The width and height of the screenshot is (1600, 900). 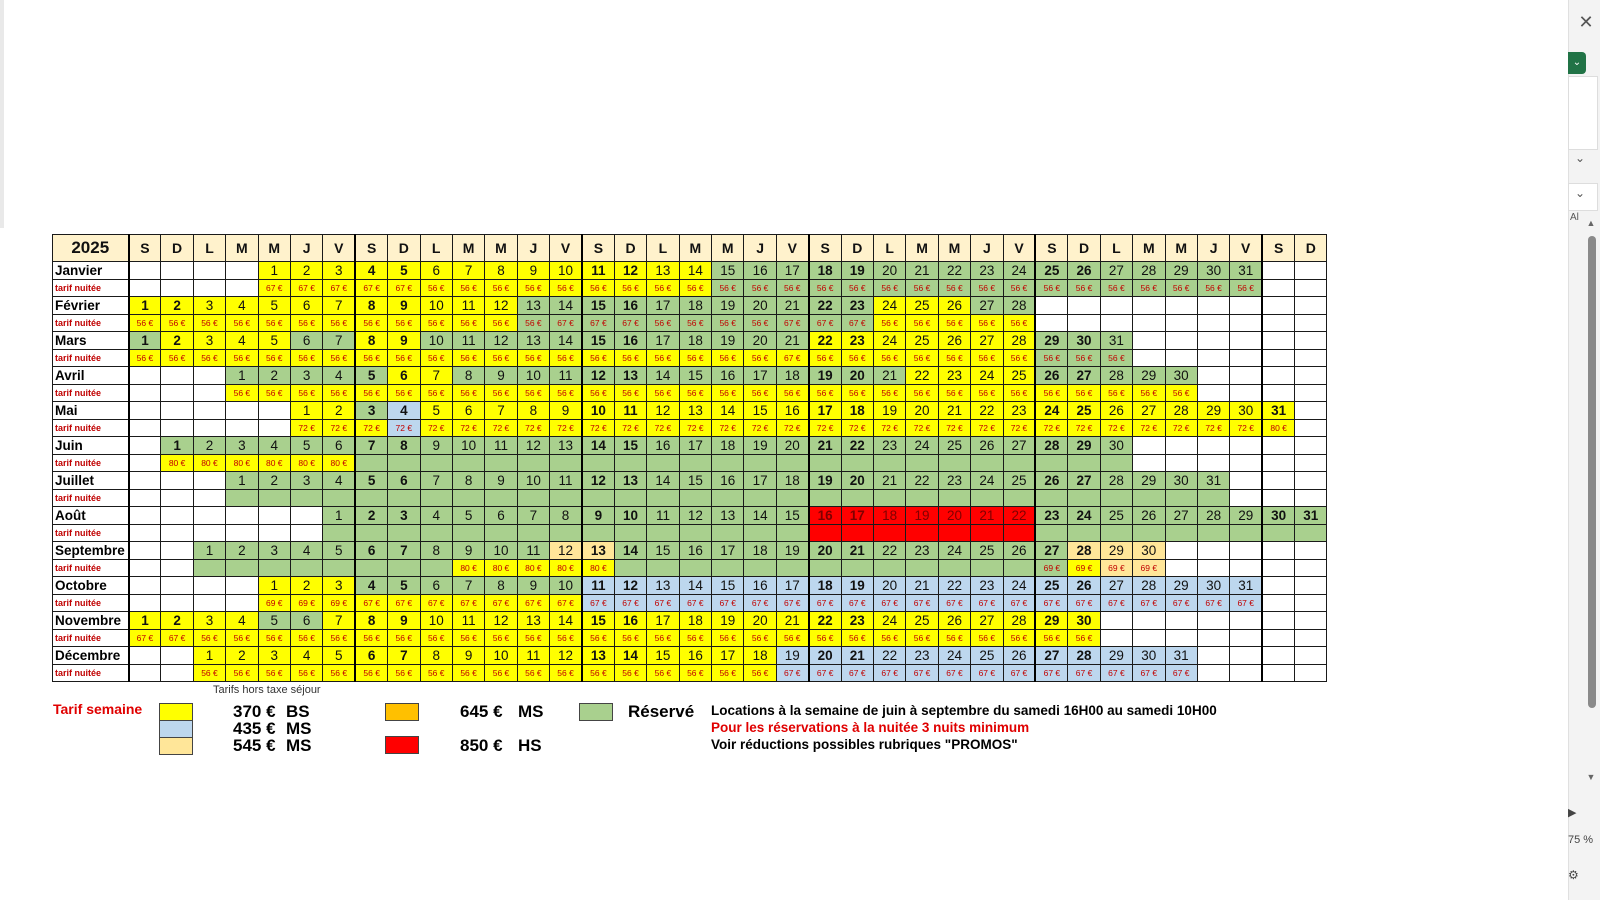 What do you see at coordinates (792, 515) in the screenshot?
I see `day-cell: 15` at bounding box center [792, 515].